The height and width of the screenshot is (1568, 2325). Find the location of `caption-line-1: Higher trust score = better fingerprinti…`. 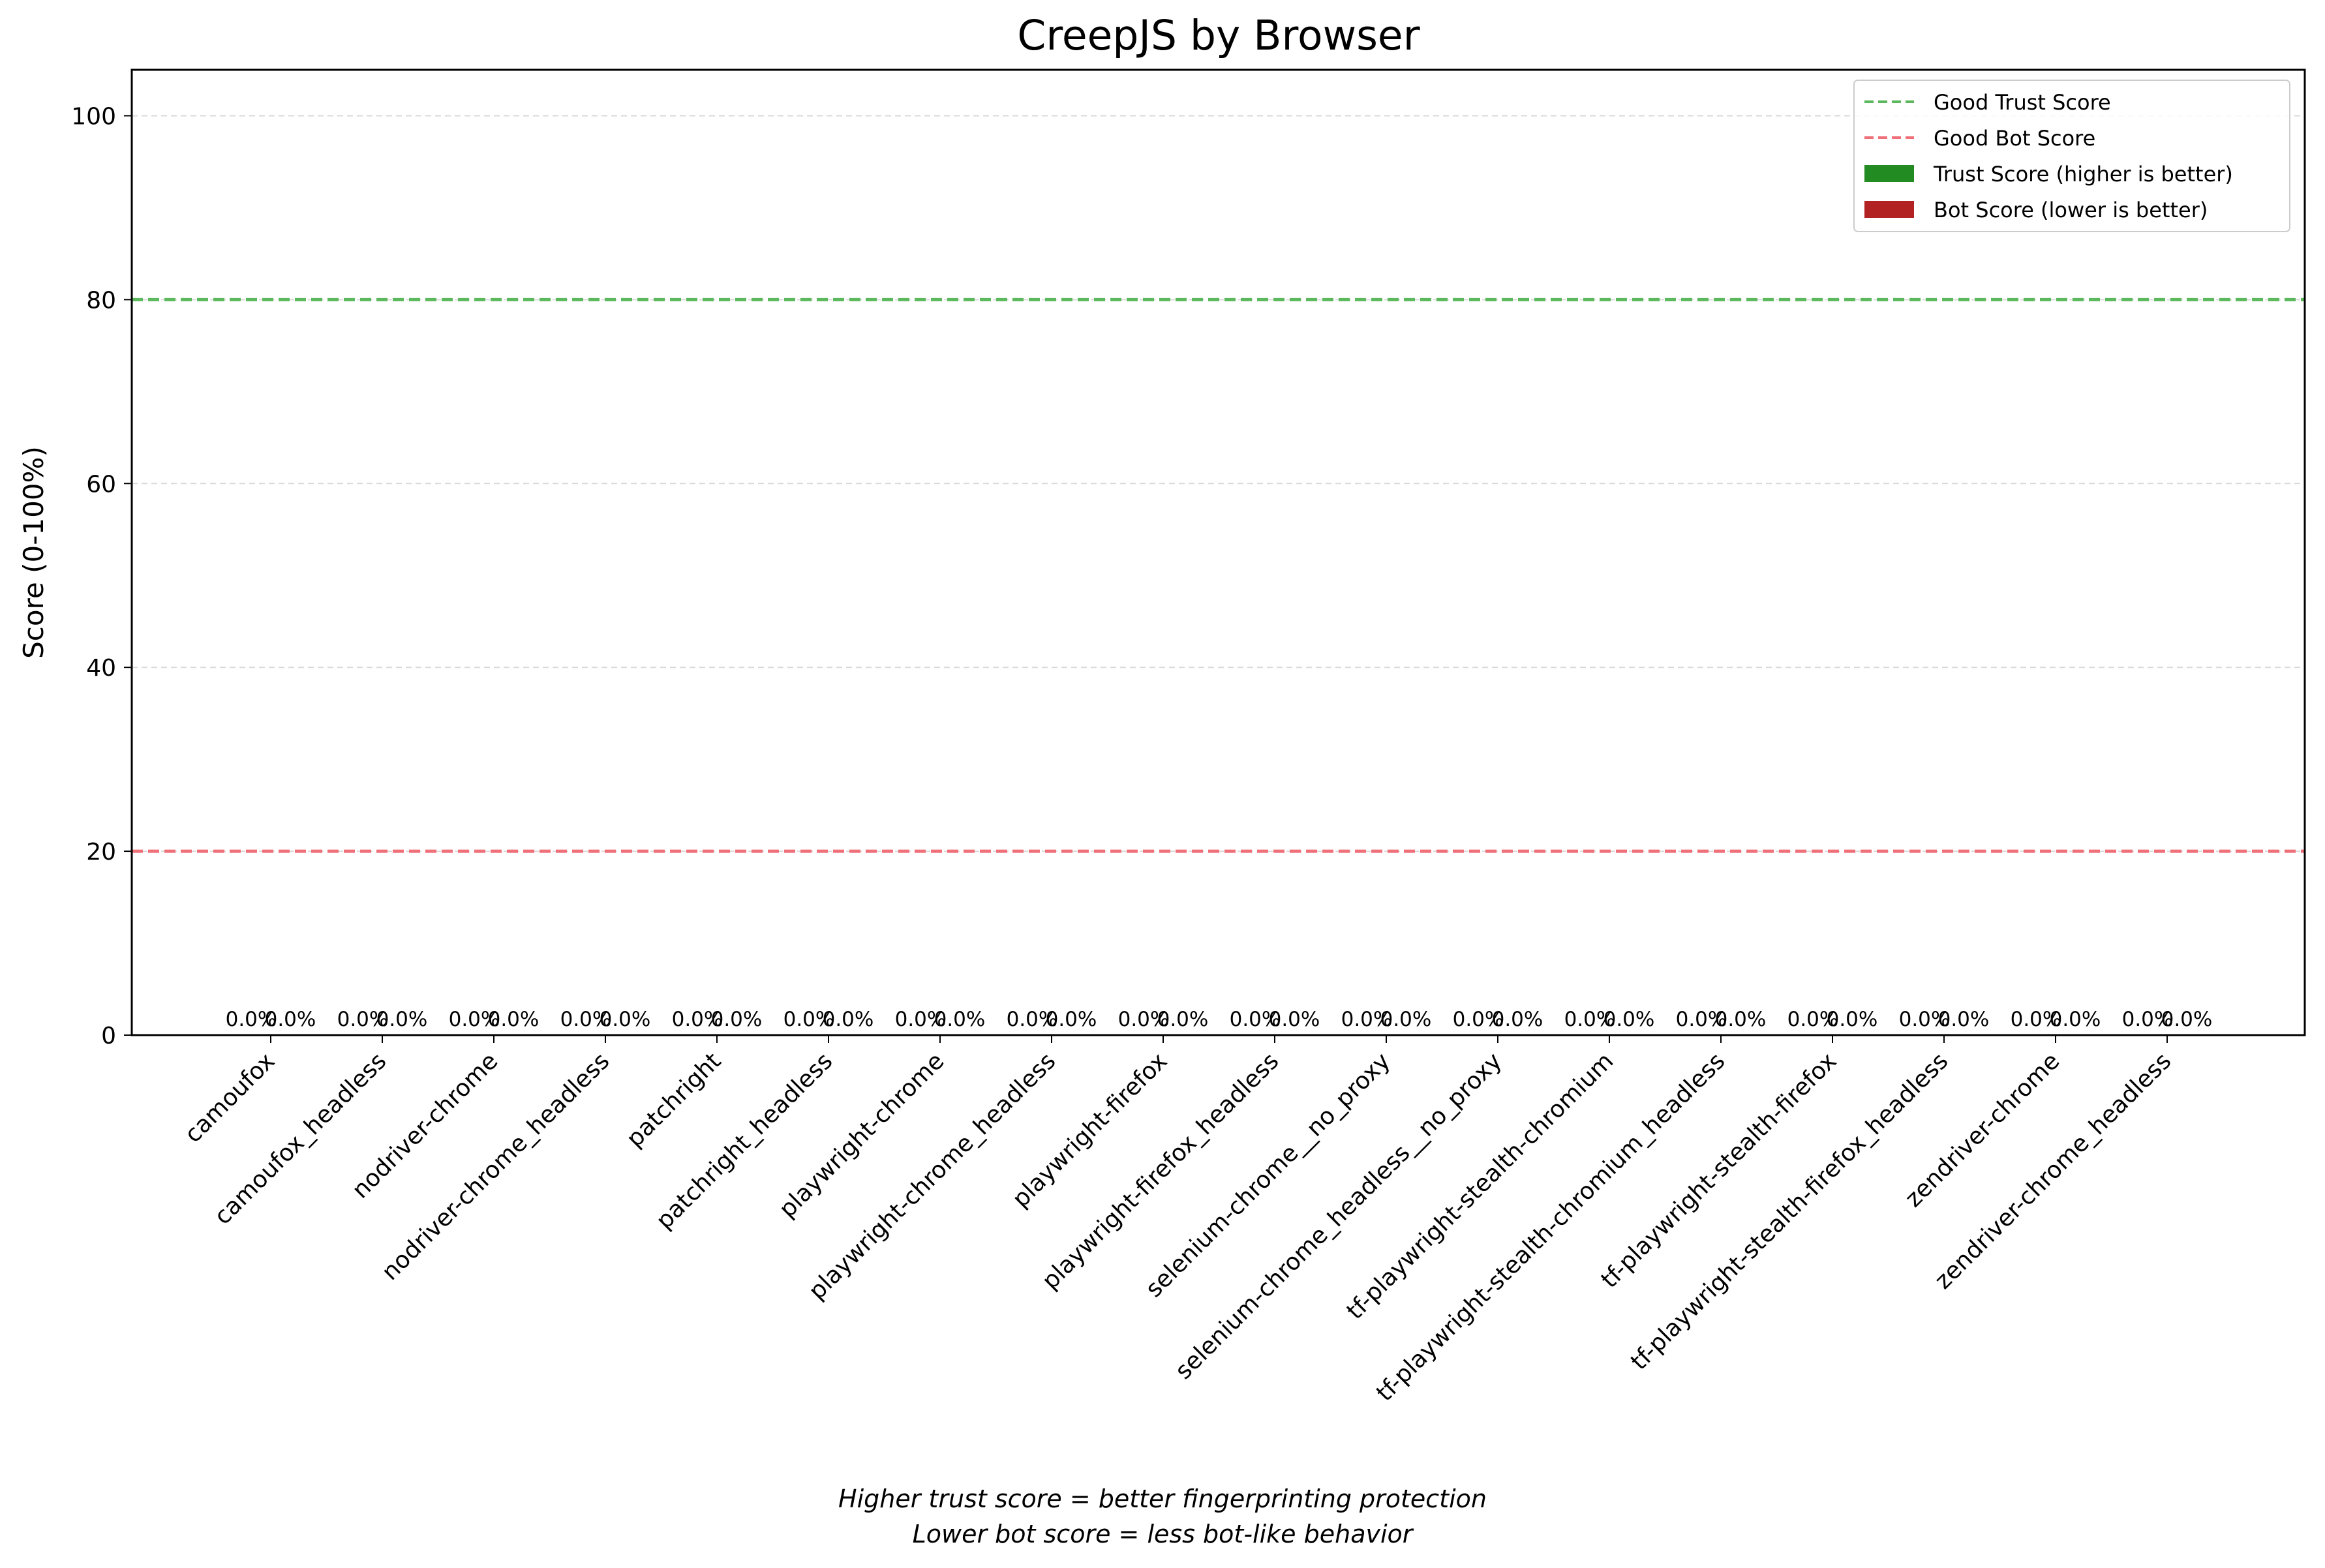

caption-line-1: Higher trust score = better fingerprinti… is located at coordinates (1162, 1499).